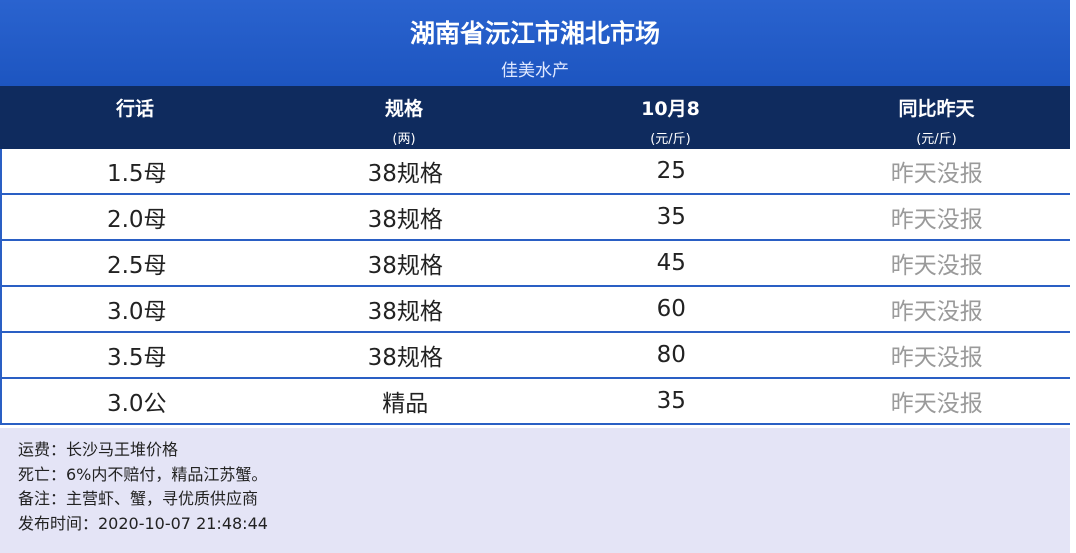 Image resolution: width=1076 pixels, height=553 pixels. Describe the element at coordinates (535, 71) in the screenshot. I see `subtitle: 佳美水产` at that location.